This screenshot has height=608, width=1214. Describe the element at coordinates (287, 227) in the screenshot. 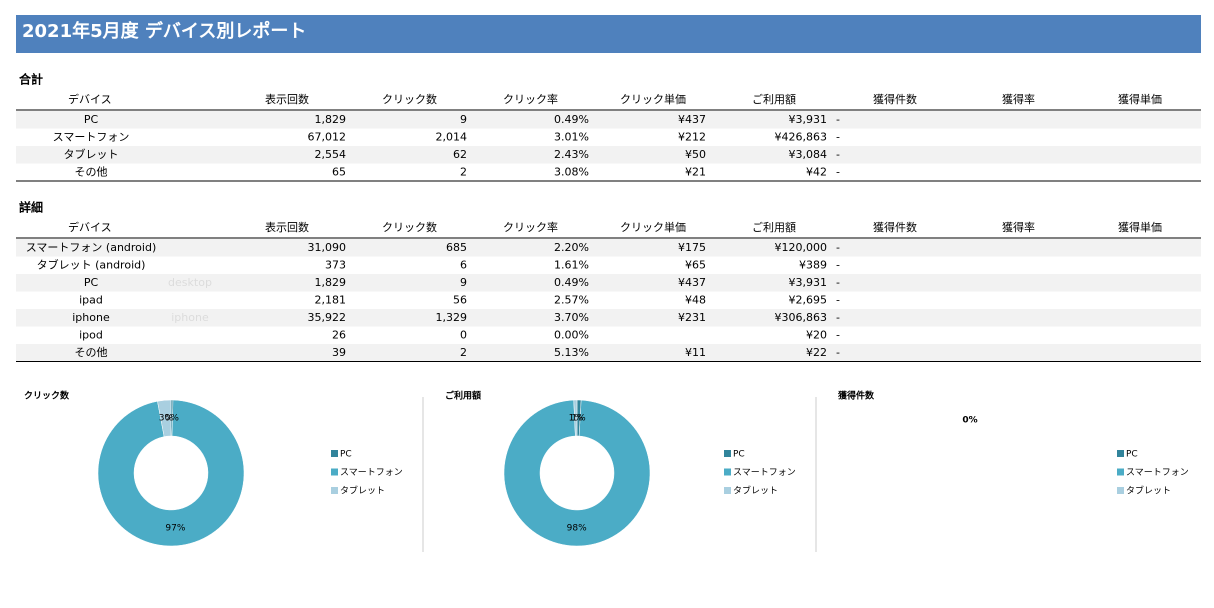

I see `column-header: 表示回数` at that location.